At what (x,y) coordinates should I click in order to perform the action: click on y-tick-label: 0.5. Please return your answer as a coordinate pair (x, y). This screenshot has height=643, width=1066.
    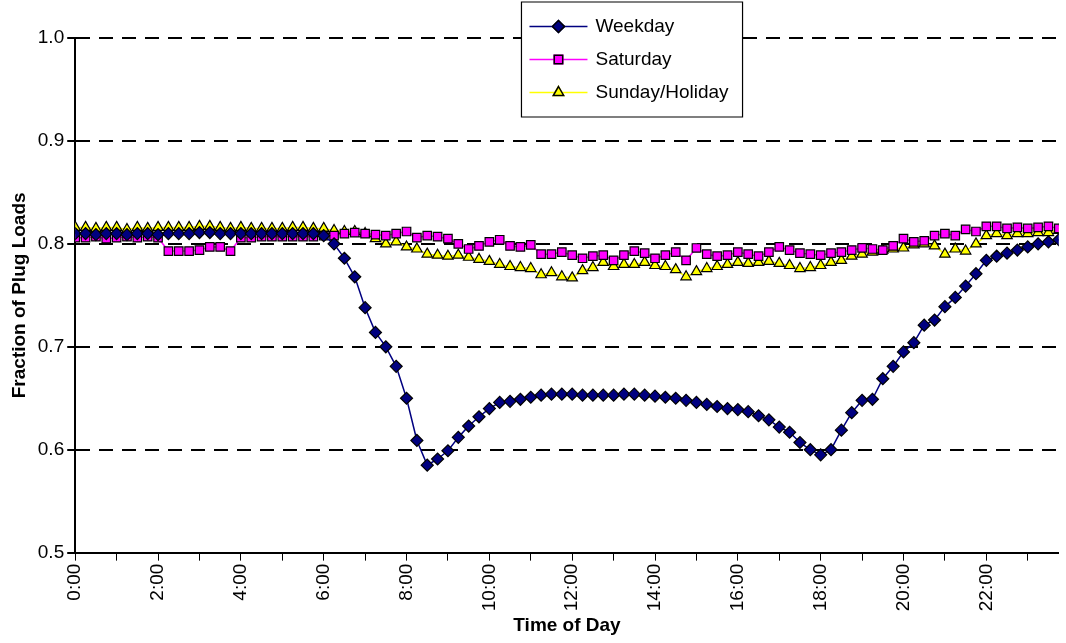
    Looking at the image, I should click on (51, 551).